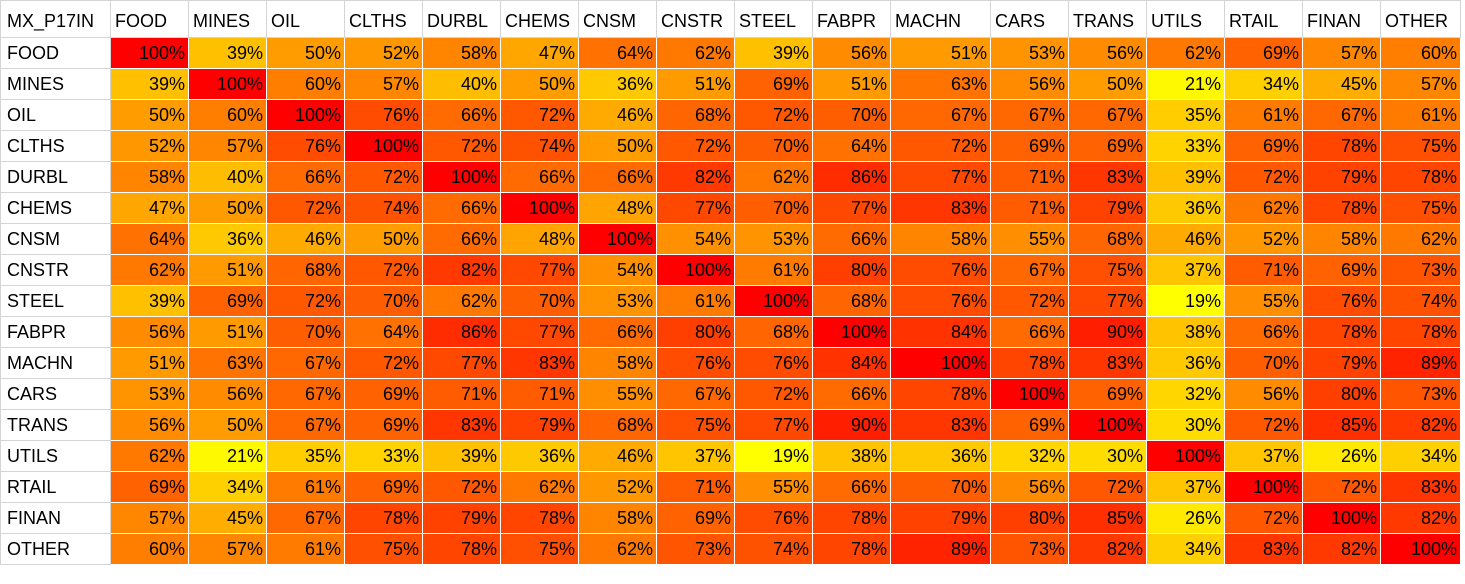  Describe the element at coordinates (1185, 518) in the screenshot. I see `heatmap-cell: 26%` at that location.